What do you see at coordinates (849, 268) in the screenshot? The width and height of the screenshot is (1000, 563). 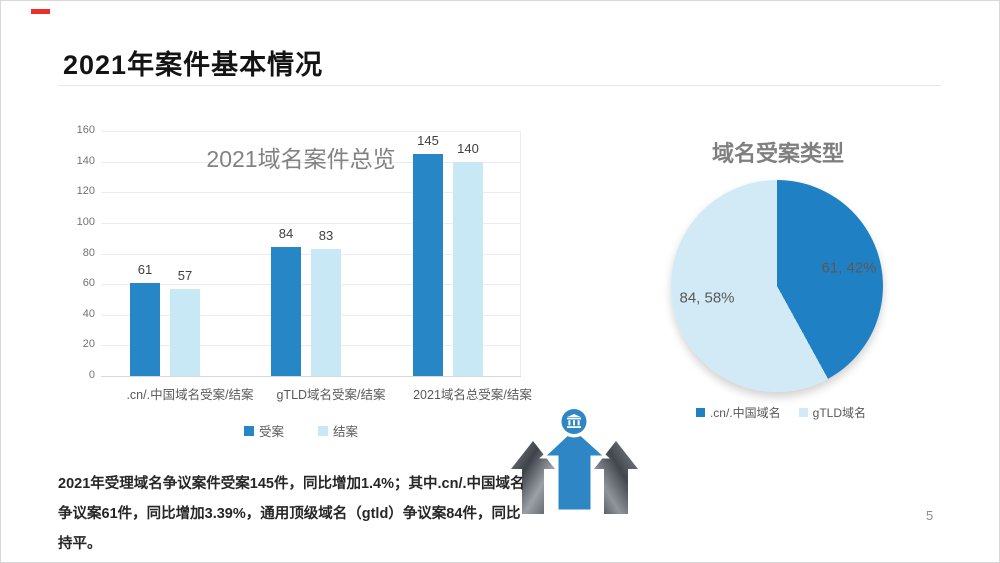 I see `pie-slice-label-cn: 61, 42%` at bounding box center [849, 268].